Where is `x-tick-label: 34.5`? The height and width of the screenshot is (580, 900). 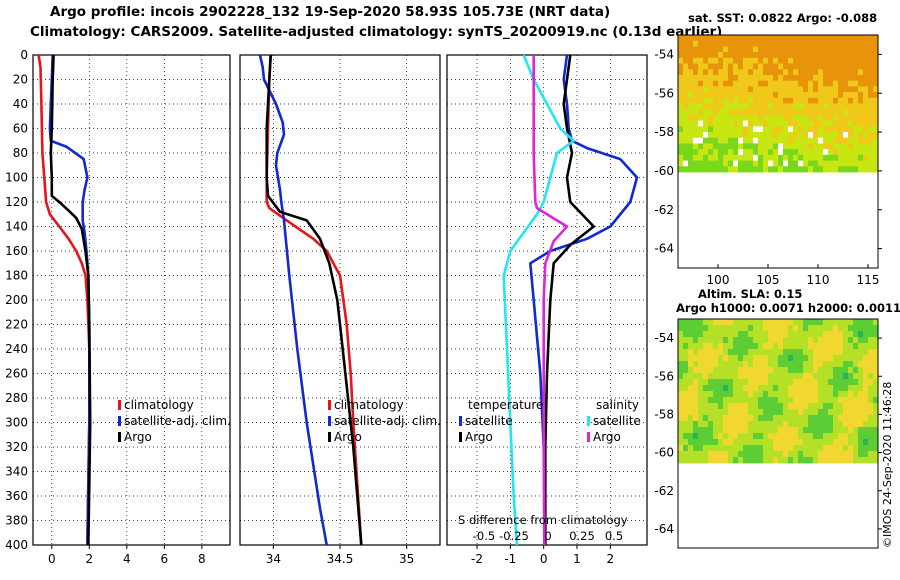
x-tick-label: 34.5 is located at coordinates (340, 559).